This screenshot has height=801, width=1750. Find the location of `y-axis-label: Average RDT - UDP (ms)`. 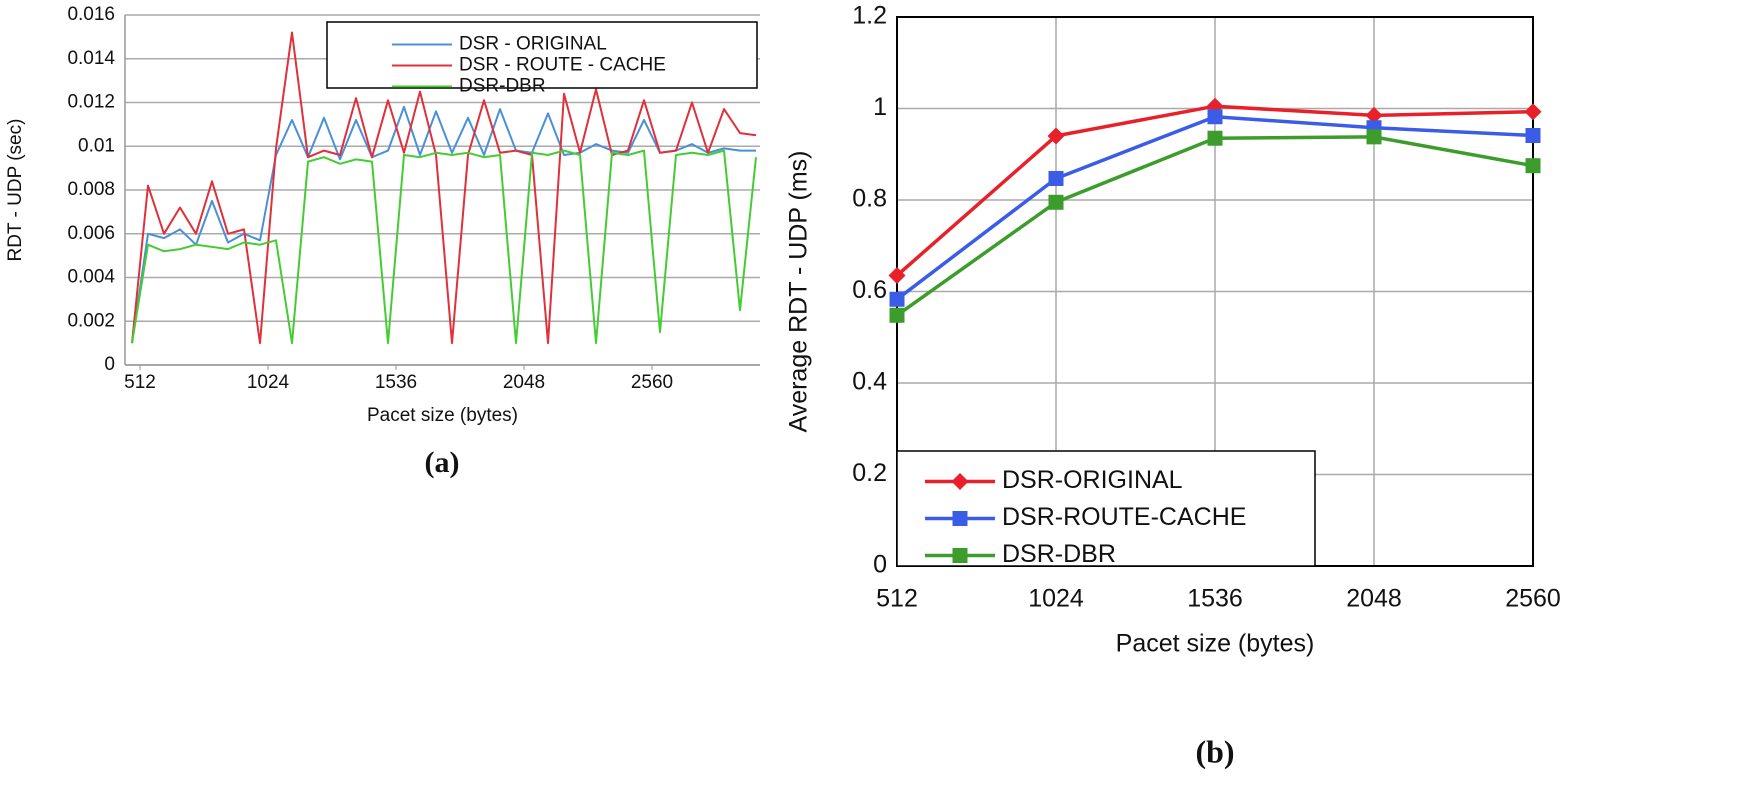

y-axis-label: Average RDT - UDP (ms) is located at coordinates (799, 291).